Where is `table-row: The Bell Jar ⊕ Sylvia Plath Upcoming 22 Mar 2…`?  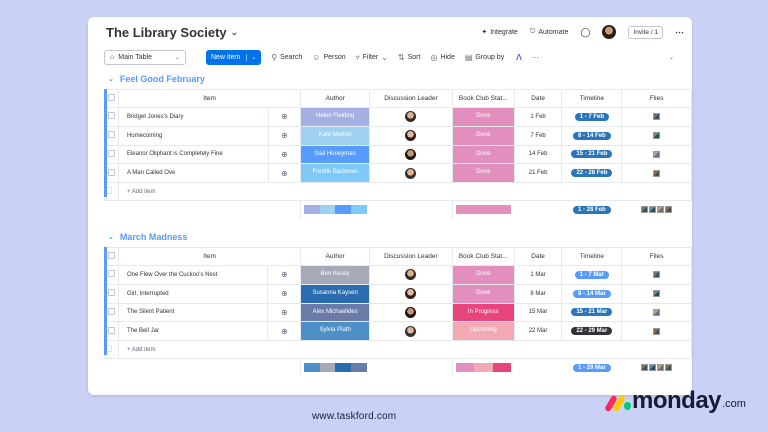 table-row: The Bell Jar ⊕ Sylvia Plath Upcoming 22 Mar 2… is located at coordinates (398, 331).